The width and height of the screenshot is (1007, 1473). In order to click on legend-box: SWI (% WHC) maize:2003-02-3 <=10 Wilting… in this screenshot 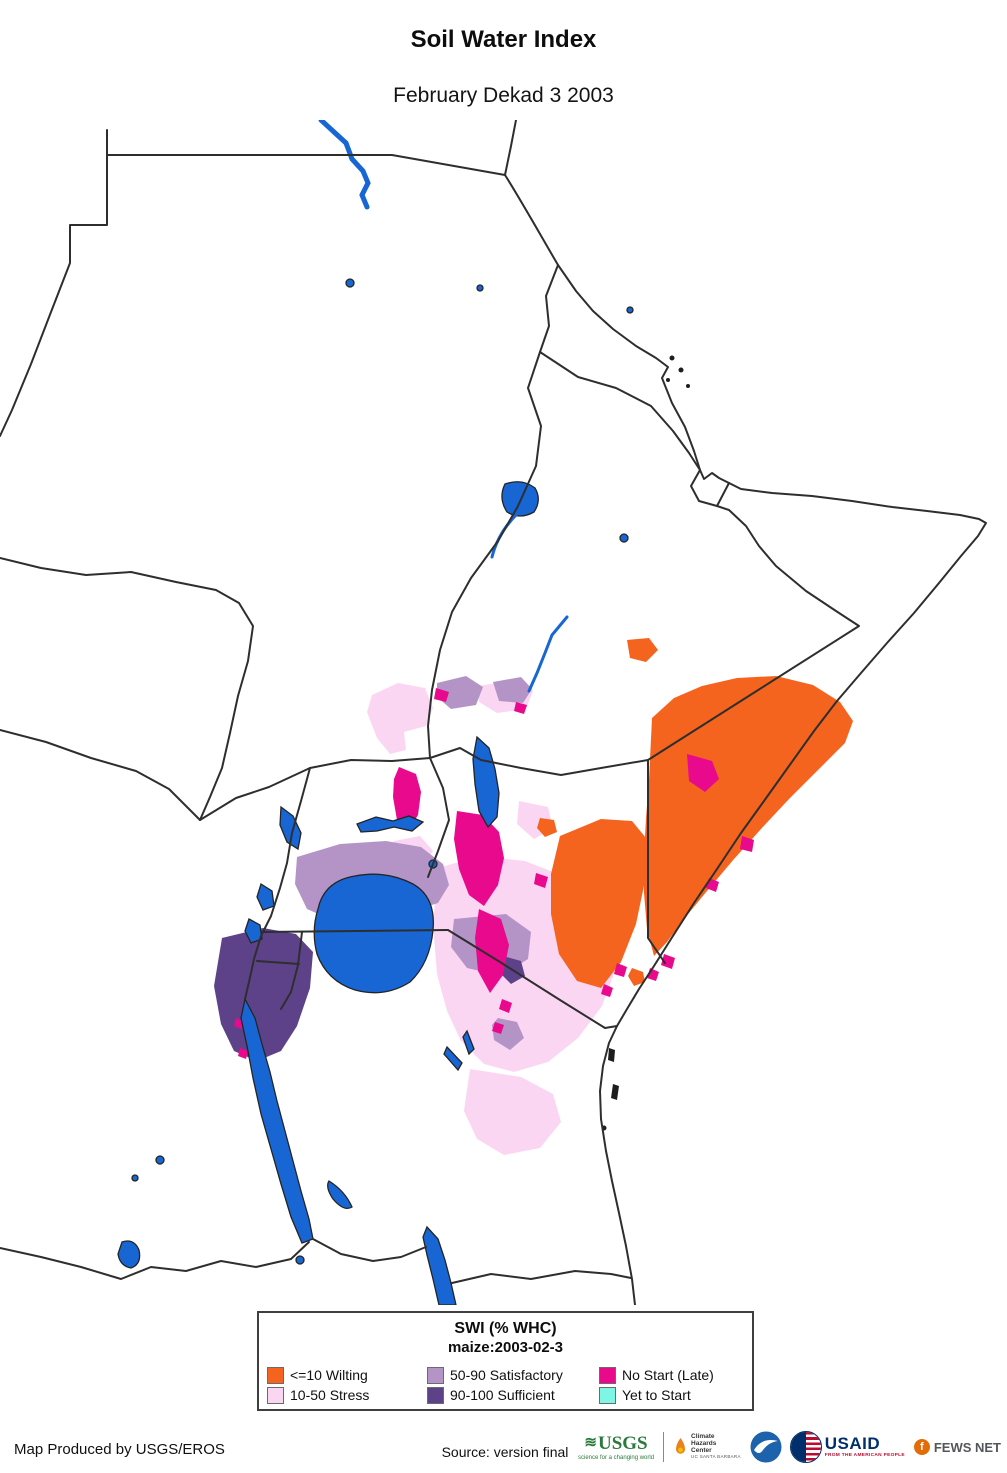, I will do `click(505, 1361)`.